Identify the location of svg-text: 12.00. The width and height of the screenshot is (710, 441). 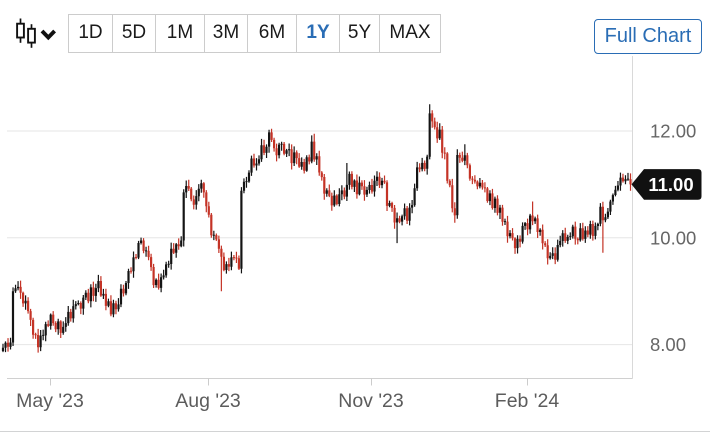
(673, 131).